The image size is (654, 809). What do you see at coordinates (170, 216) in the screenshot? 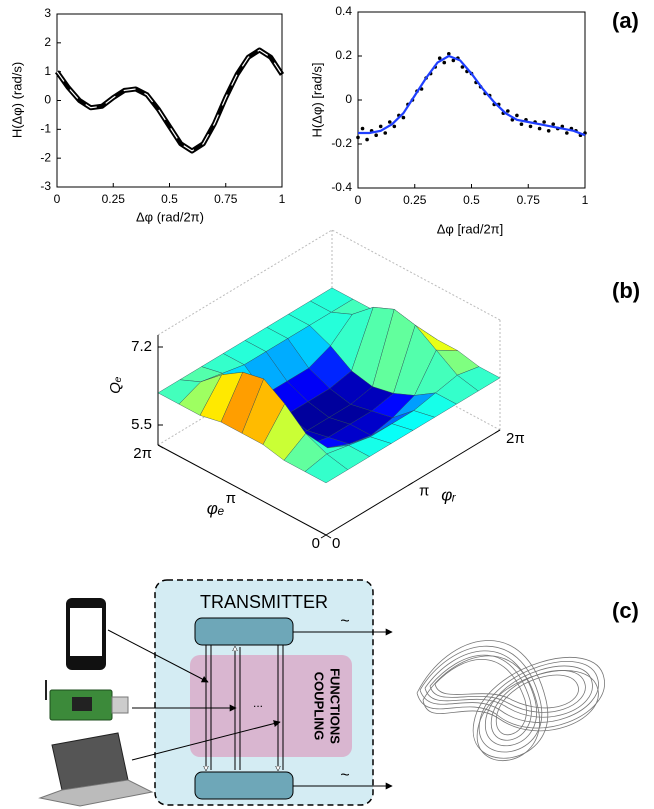
I see `x-axis-label: Δφ (rad/2π)` at bounding box center [170, 216].